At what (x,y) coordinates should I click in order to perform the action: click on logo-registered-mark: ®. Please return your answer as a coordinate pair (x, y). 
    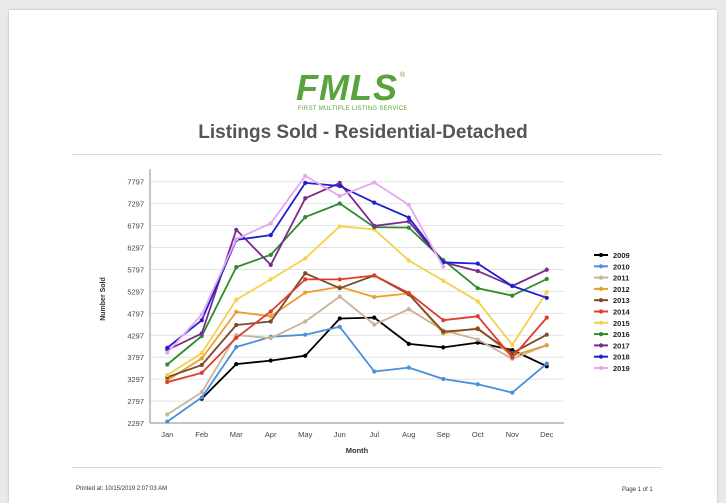
    Looking at the image, I should click on (403, 75).